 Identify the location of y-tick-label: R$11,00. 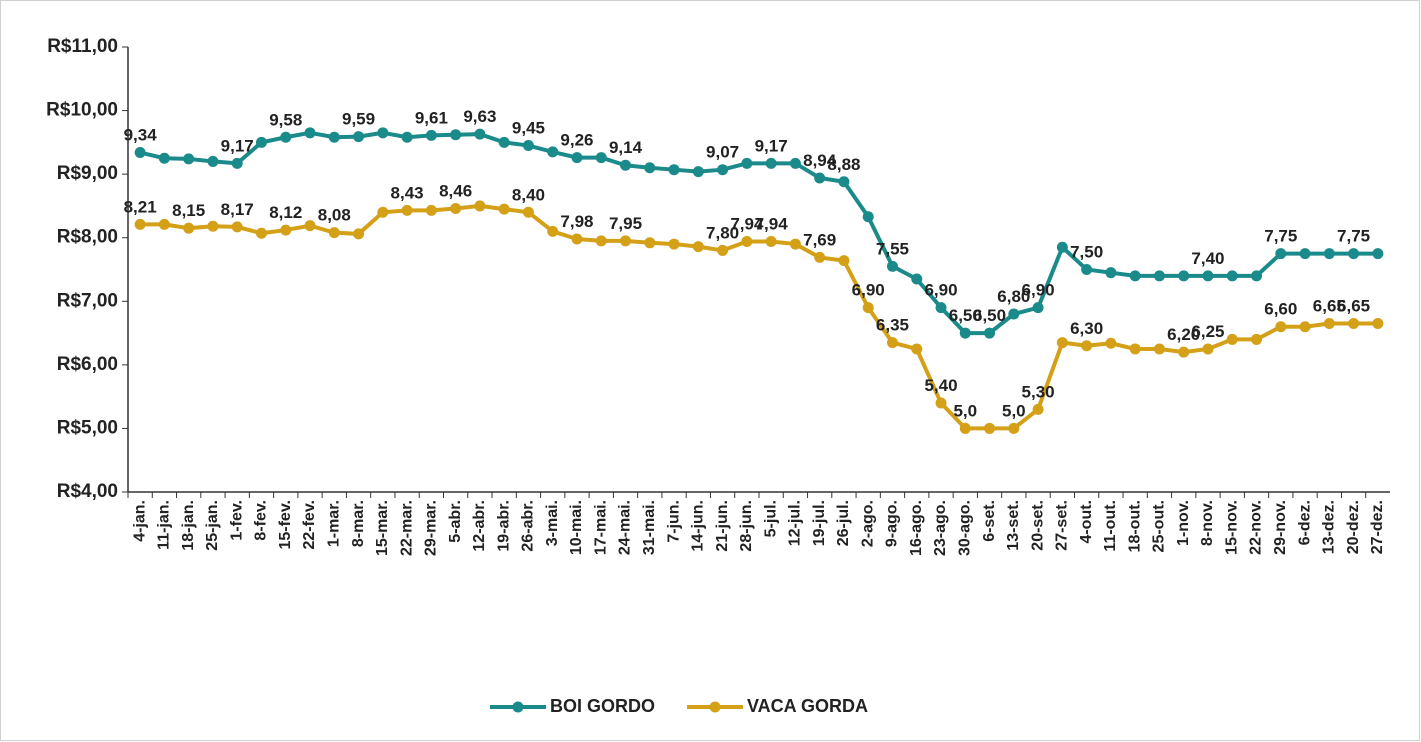
(82, 46).